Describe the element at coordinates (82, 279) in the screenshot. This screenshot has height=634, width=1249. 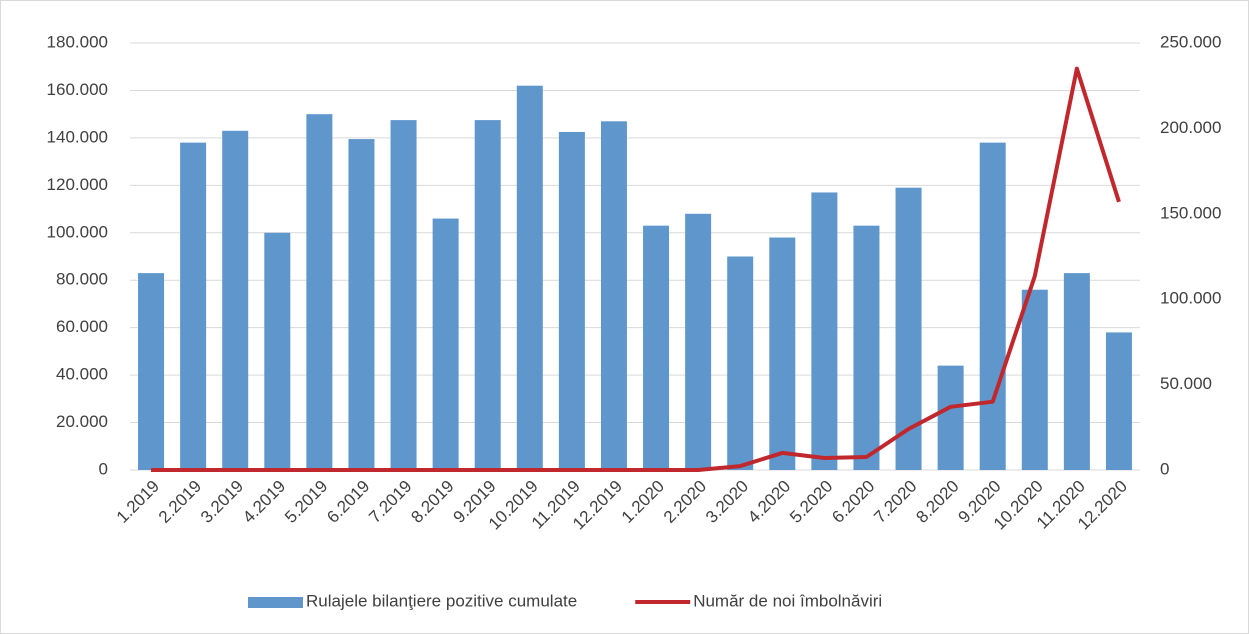
I see `y-tick-label: 80.000` at that location.